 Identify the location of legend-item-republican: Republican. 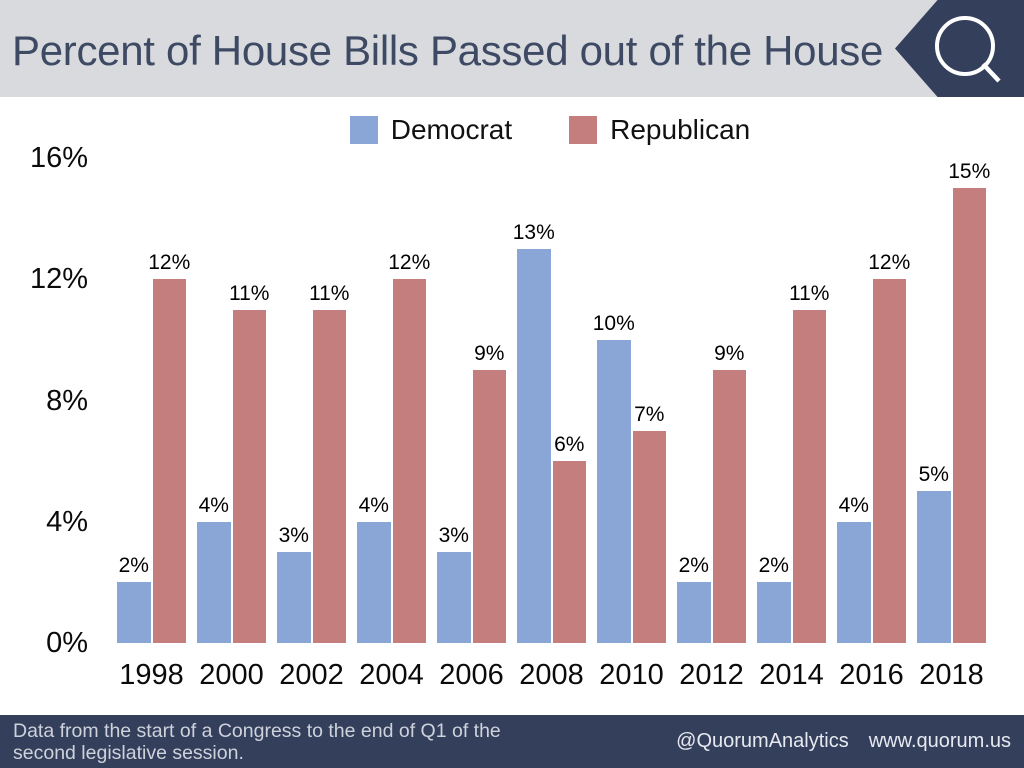
(659, 130).